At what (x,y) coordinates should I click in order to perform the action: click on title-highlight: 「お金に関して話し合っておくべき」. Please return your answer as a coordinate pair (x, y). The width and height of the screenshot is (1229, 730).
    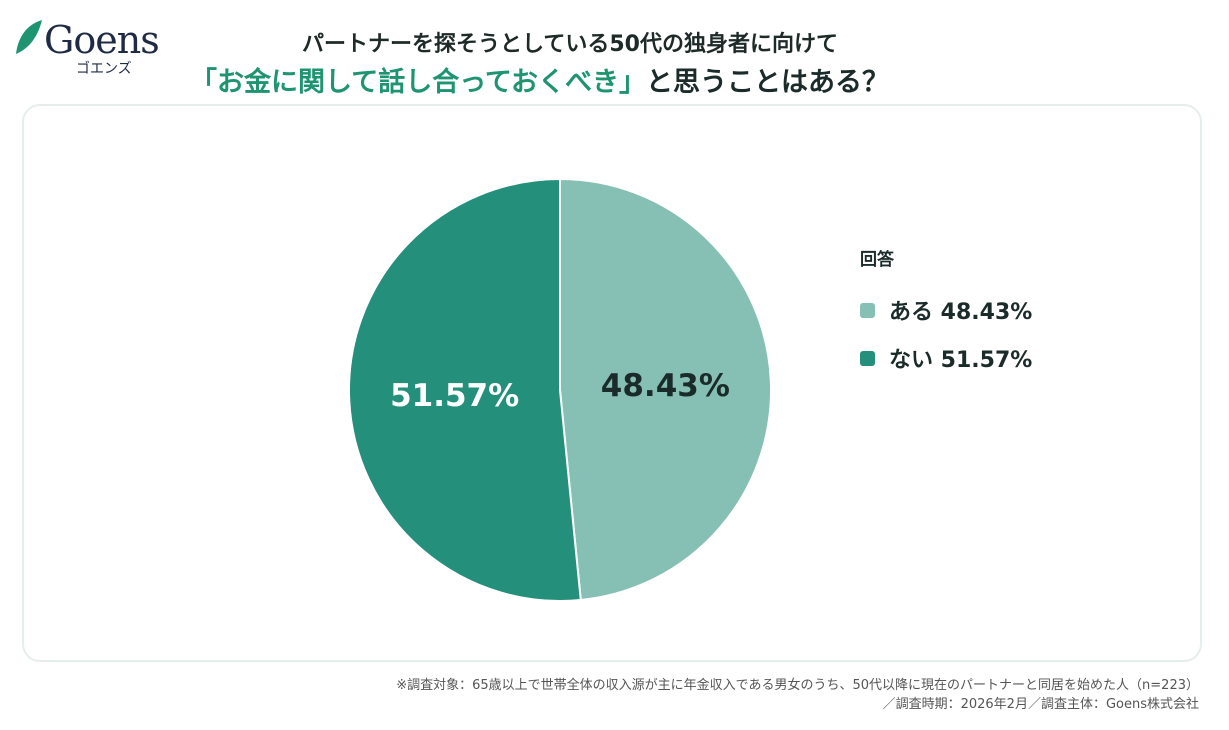
    Looking at the image, I should click on (418, 82).